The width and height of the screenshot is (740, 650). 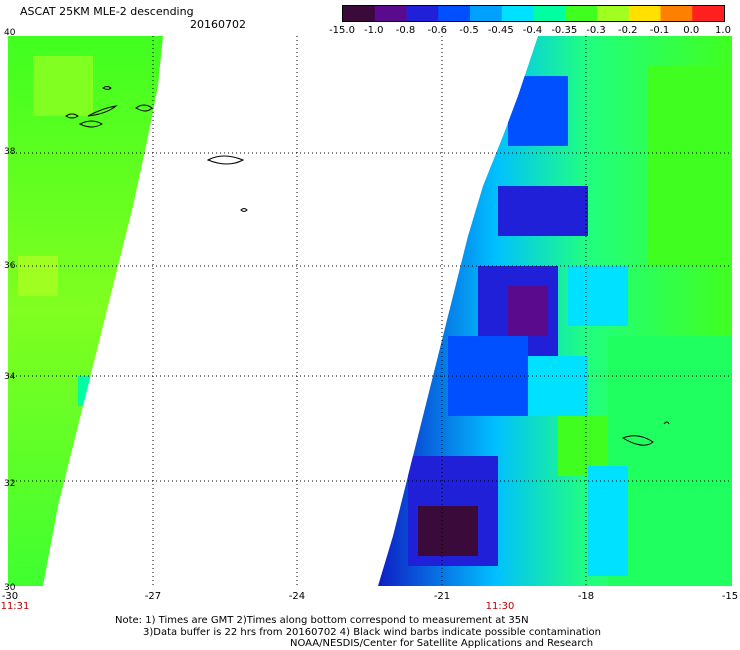 I want to click on longitude-label: -30, so click(x=10, y=596).